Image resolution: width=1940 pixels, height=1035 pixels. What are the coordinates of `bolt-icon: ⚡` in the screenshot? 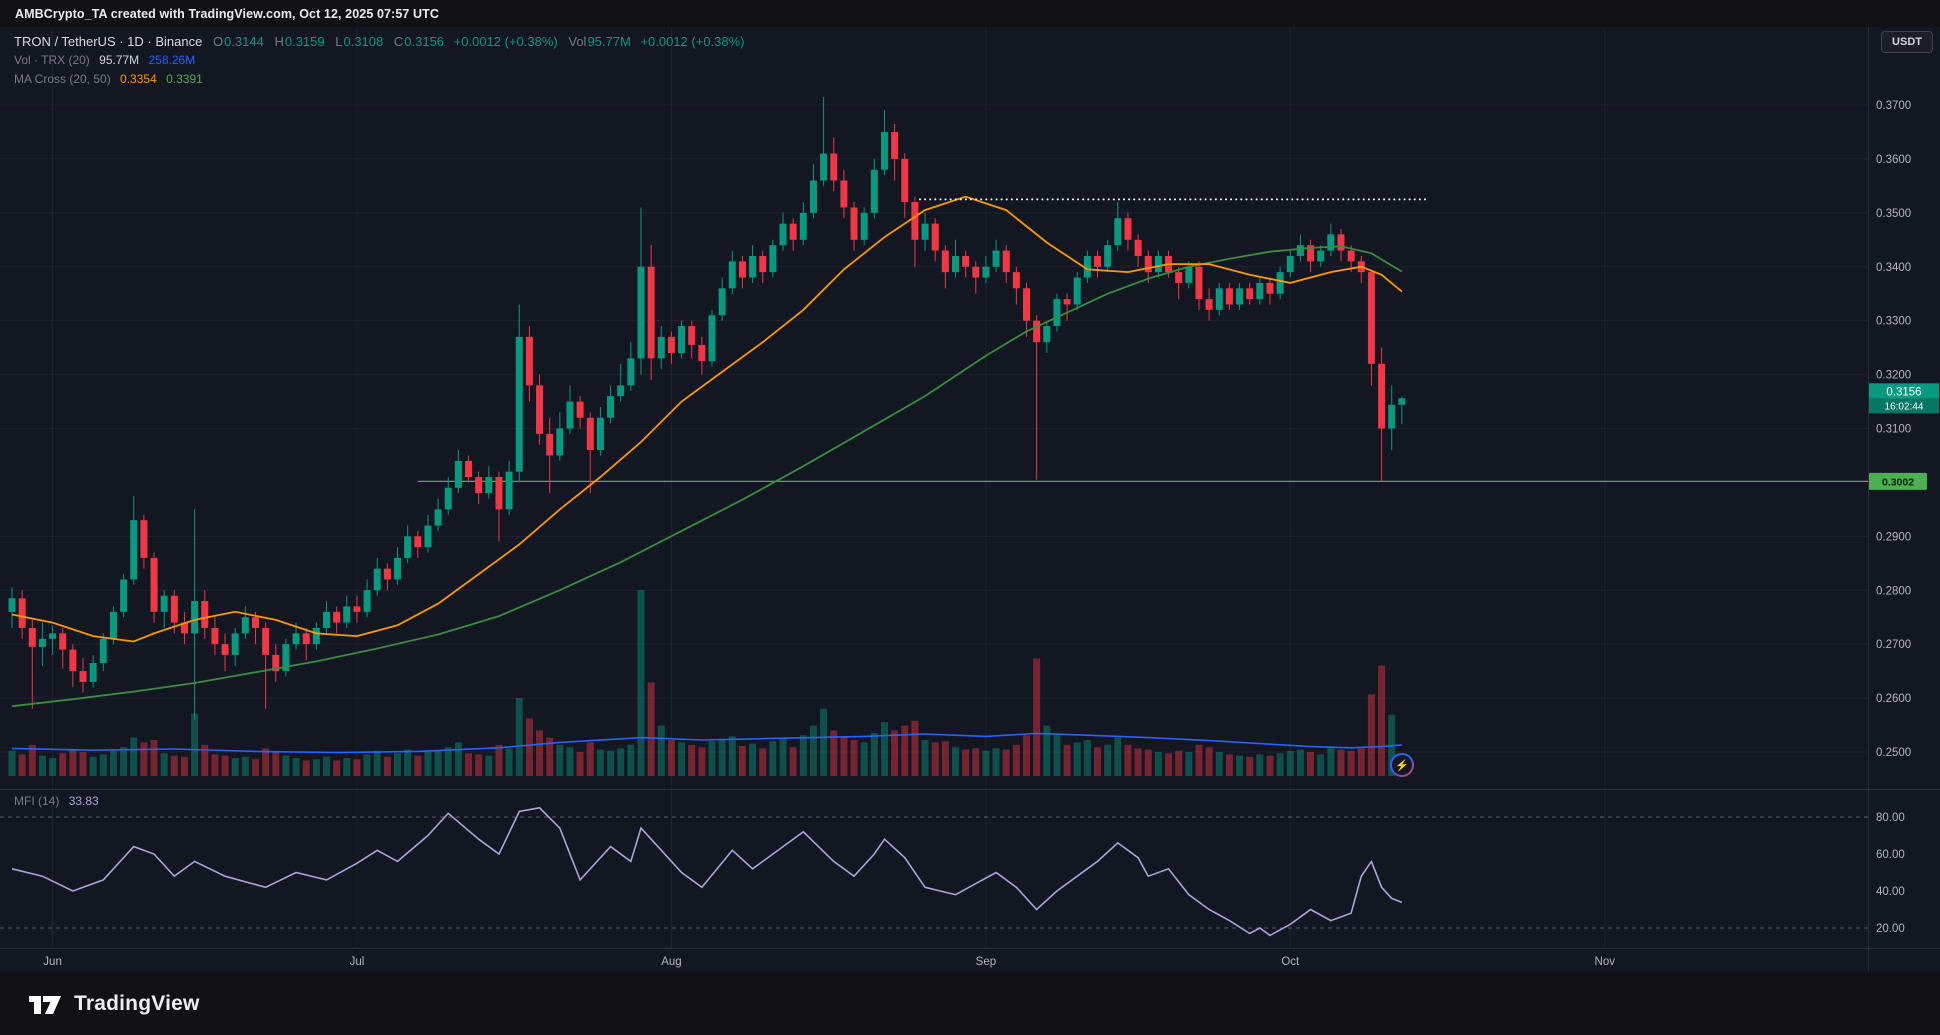 It's located at (1402, 765).